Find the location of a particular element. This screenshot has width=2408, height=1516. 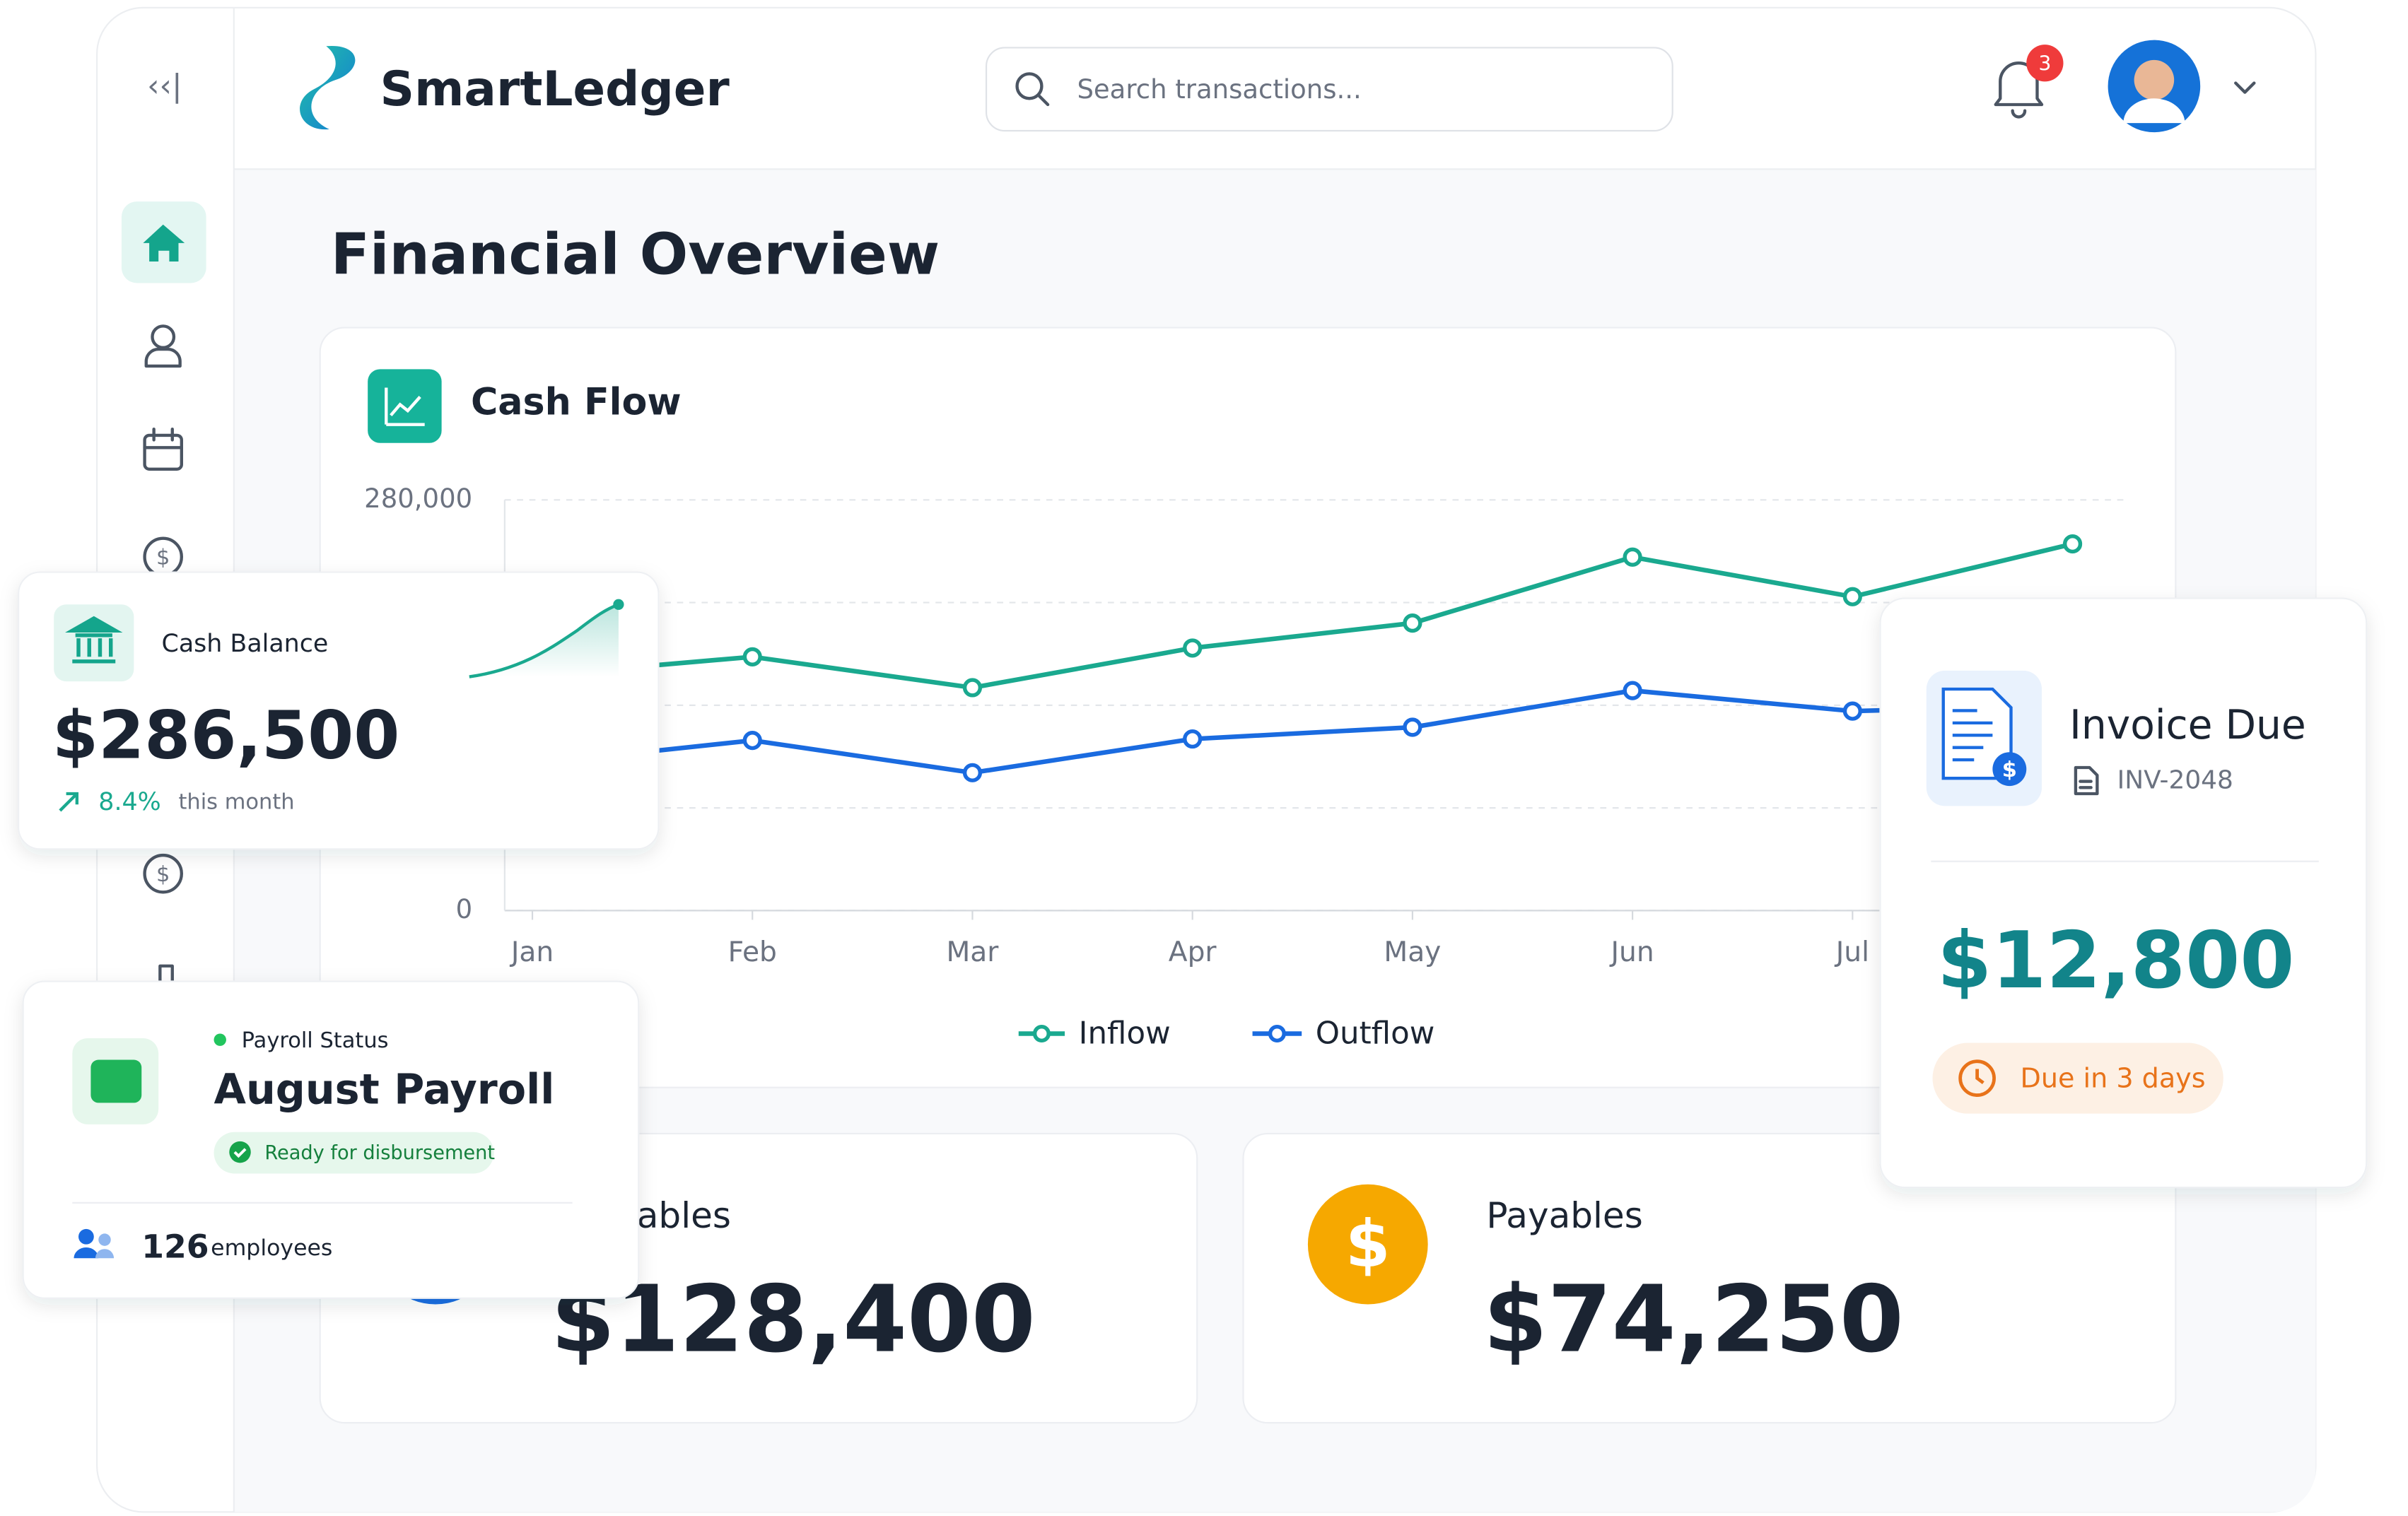

chart-icon-glyph is located at coordinates (405, 406).